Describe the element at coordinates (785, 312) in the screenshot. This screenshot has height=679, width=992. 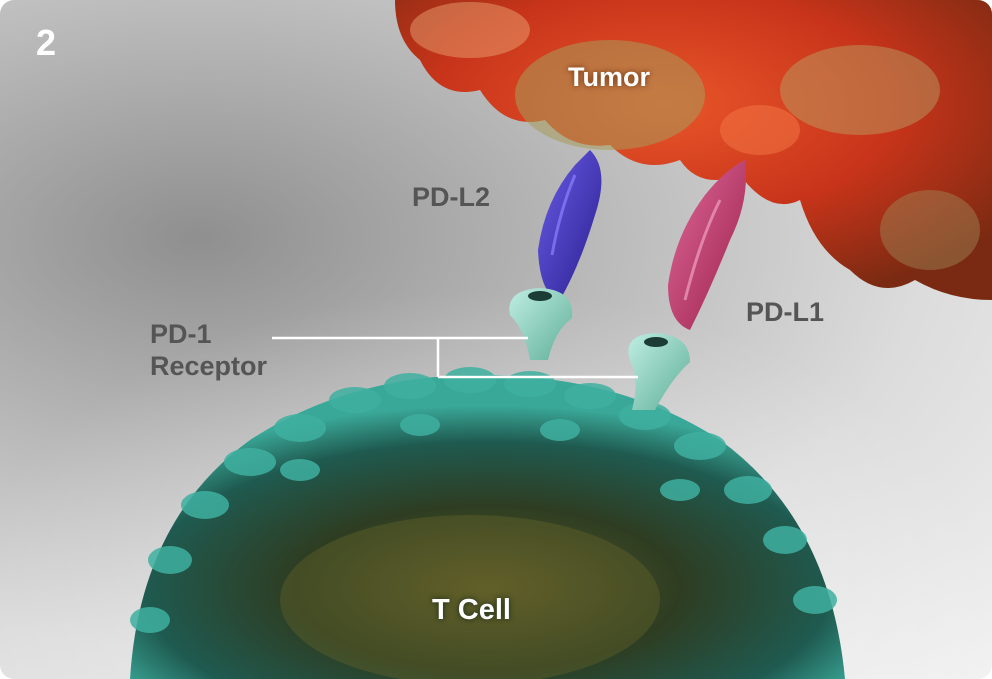
I see `pd-l1-label: PD-L1` at that location.